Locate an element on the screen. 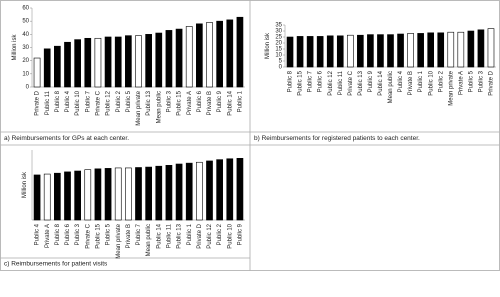 Image resolution: width=500 pixels, height=297 pixels. y-tick-label: 60 is located at coordinates (25, 9).